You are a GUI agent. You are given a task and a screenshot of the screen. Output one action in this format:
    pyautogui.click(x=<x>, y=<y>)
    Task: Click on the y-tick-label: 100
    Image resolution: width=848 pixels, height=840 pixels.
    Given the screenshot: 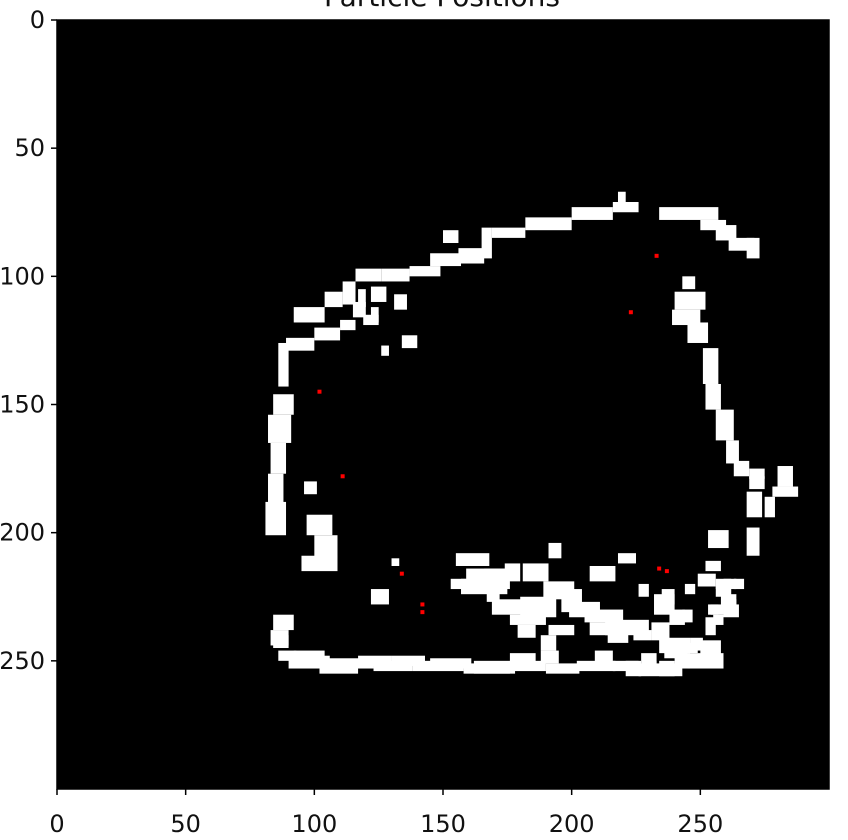 What is the action you would take?
    pyautogui.click(x=22, y=276)
    